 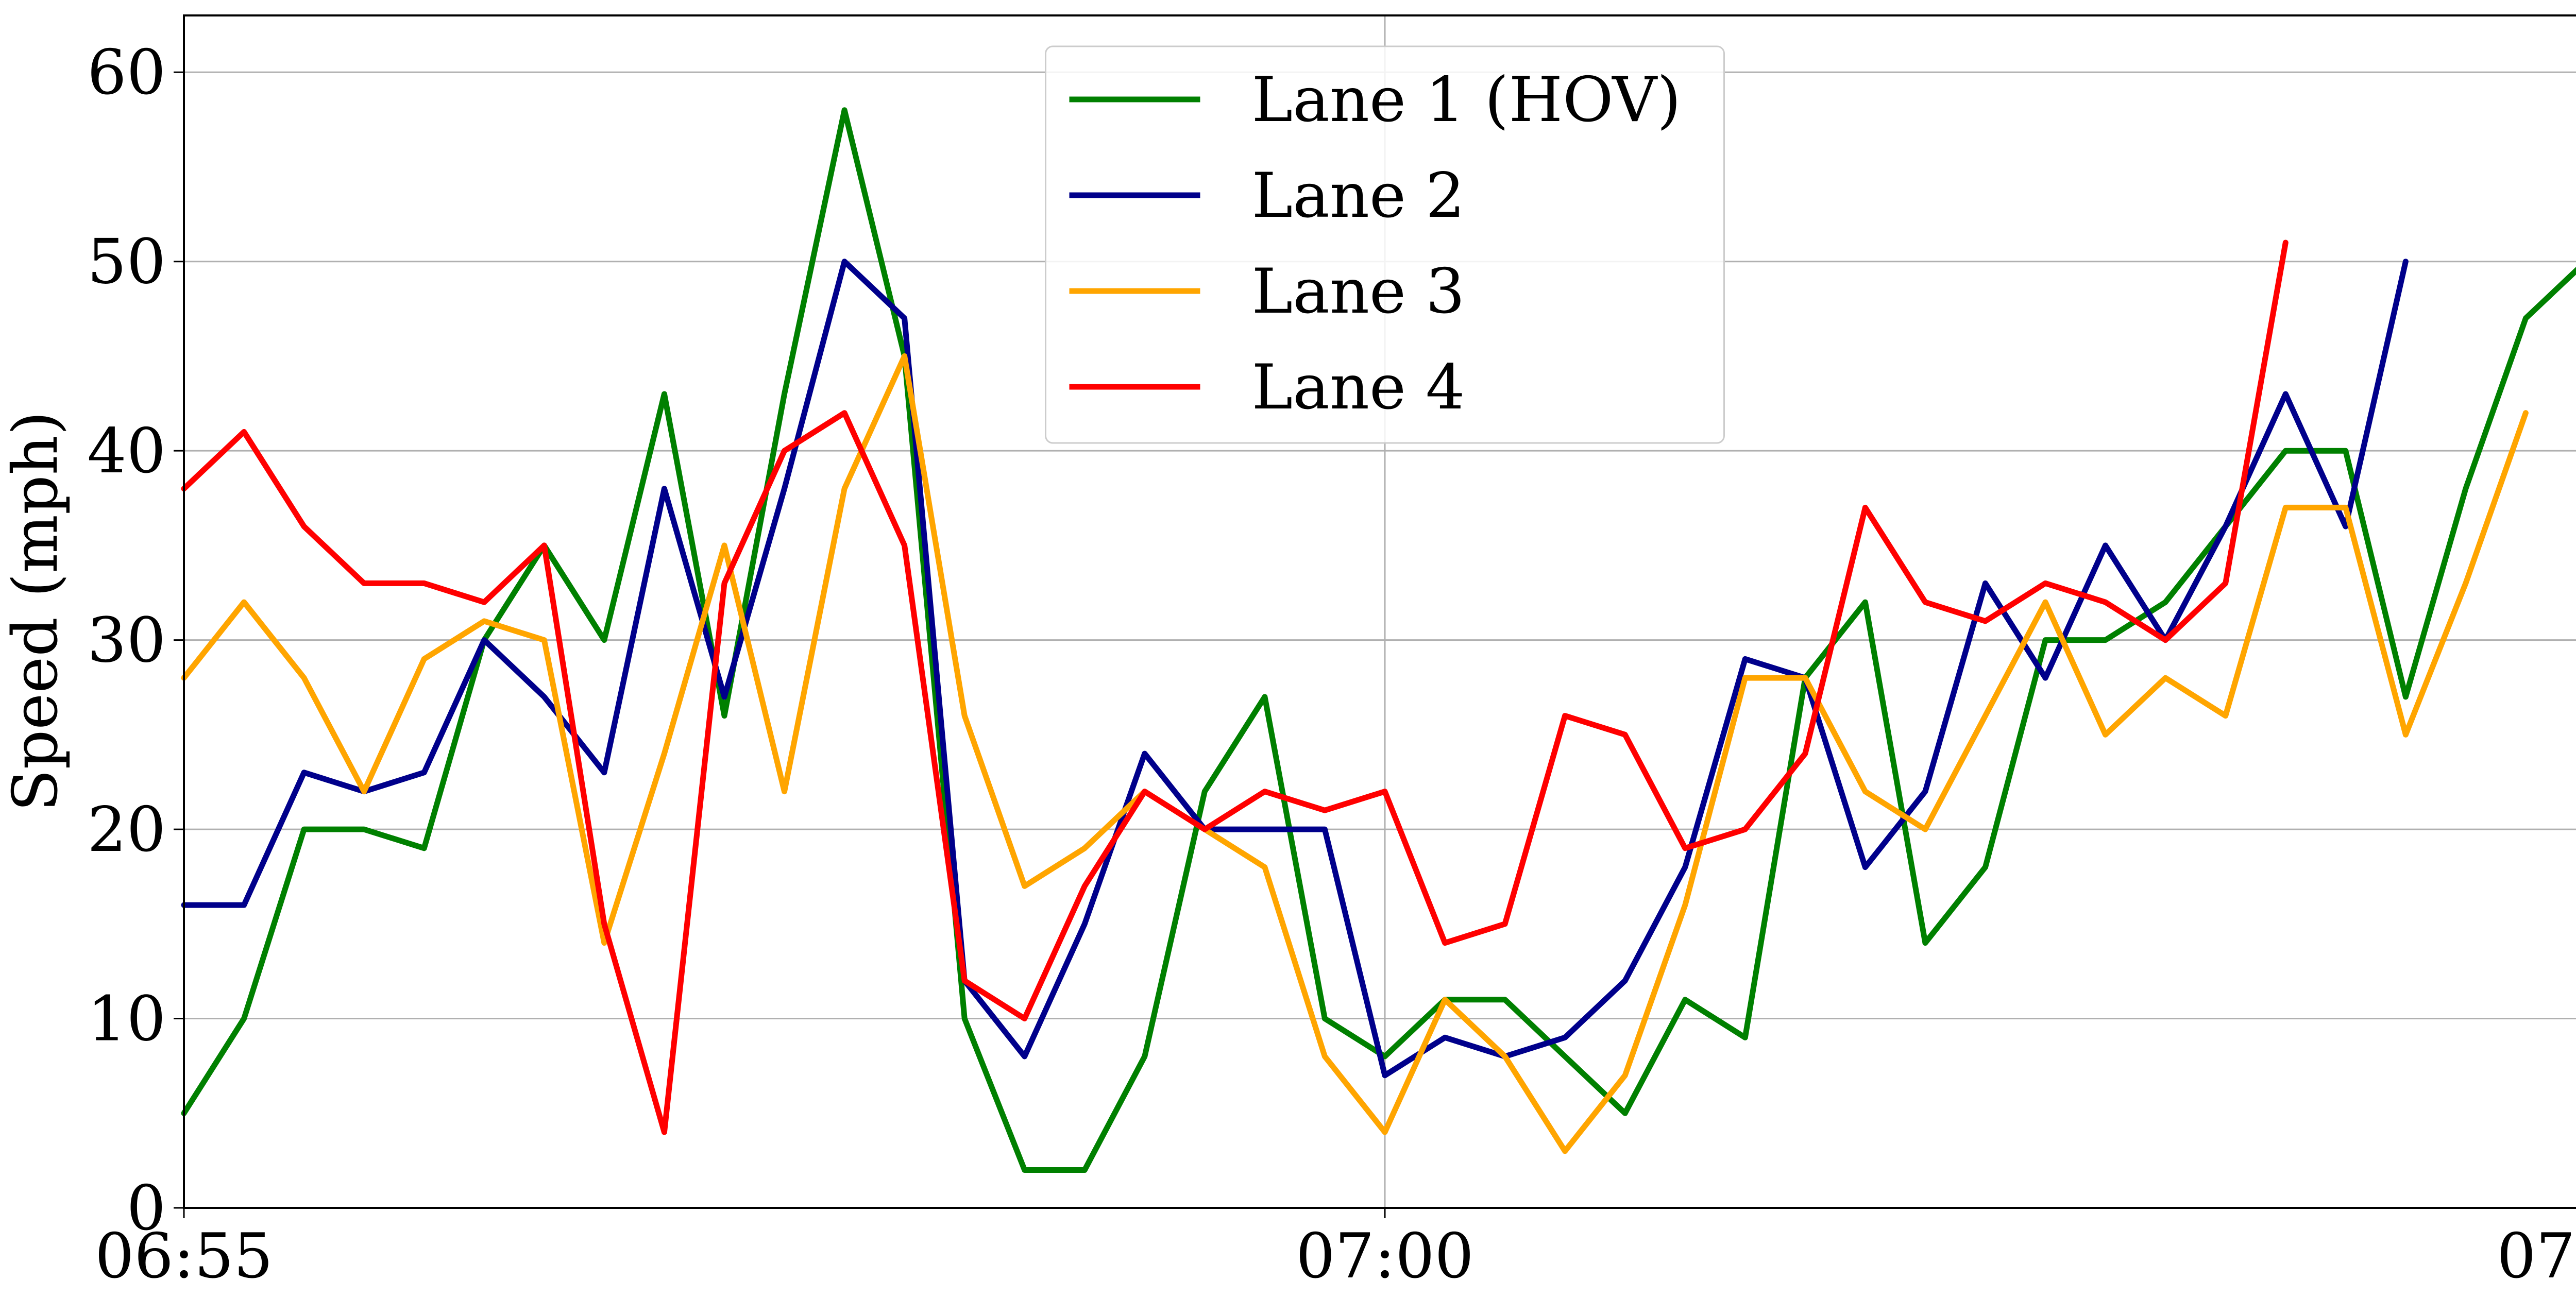 I want to click on x-tick-label: 07:05, so click(x=2536, y=1256).